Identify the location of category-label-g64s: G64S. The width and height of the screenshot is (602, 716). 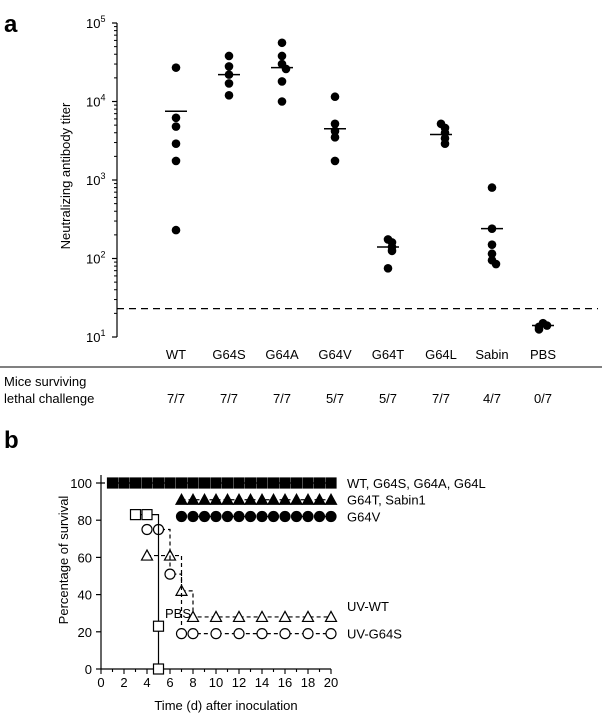
(229, 354).